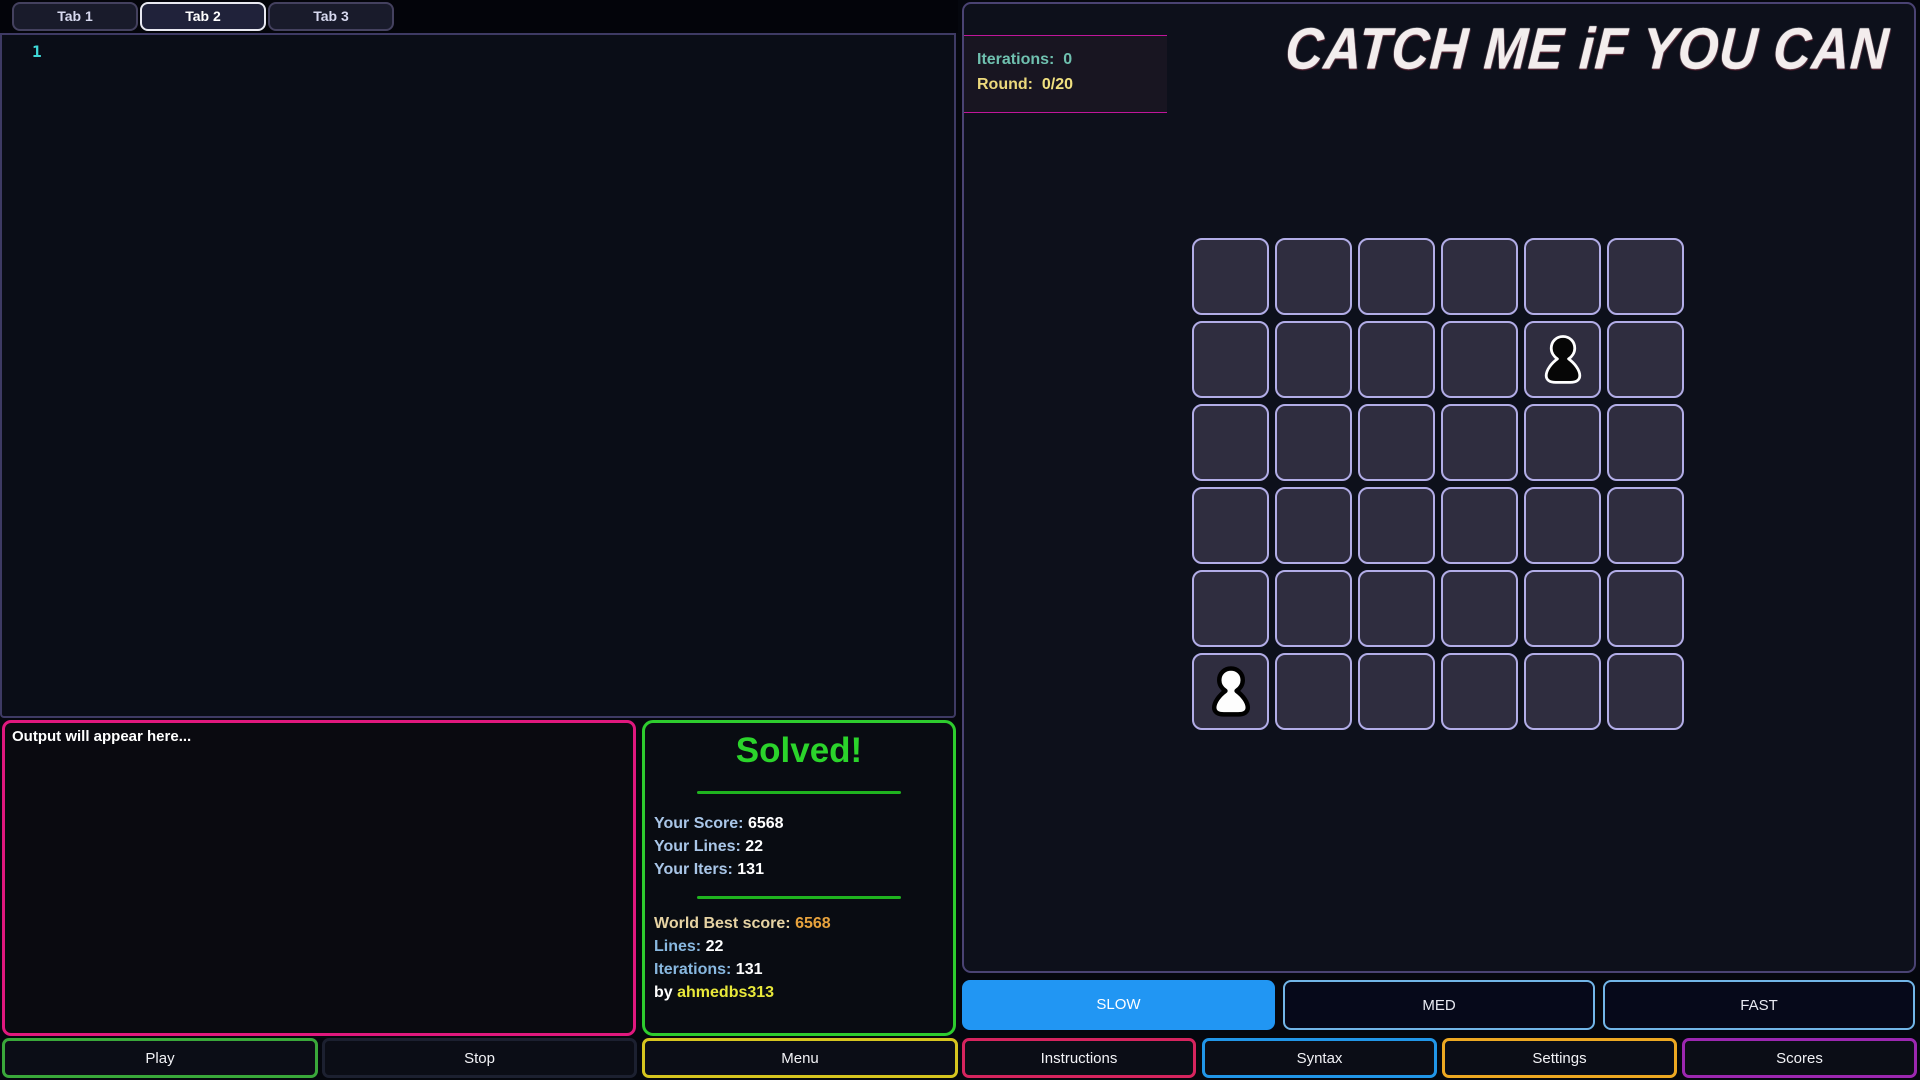 Image resolution: width=1920 pixels, height=1080 pixels. Describe the element at coordinates (714, 946) in the screenshot. I see `best-lines-value: 22` at that location.